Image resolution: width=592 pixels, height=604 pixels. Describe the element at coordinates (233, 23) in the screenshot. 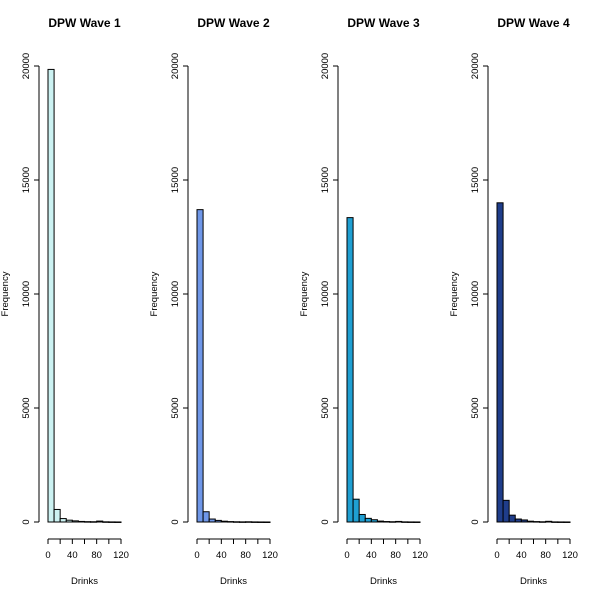

I see `chart-title: DPW Wave 2` at that location.